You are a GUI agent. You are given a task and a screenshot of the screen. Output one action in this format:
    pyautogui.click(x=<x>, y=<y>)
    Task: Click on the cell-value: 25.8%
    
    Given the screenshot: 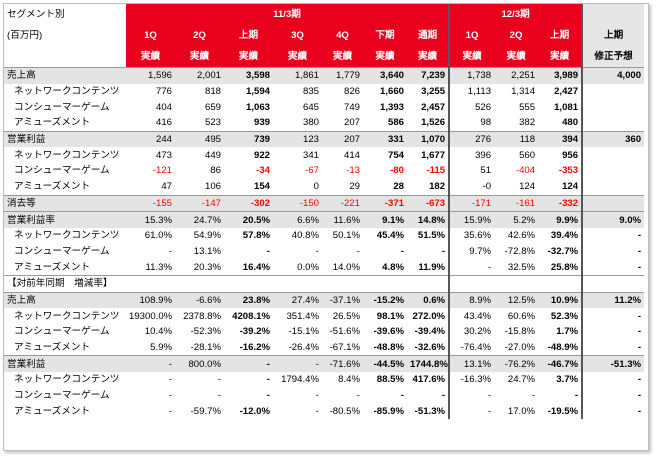 What is the action you would take?
    pyautogui.click(x=561, y=267)
    